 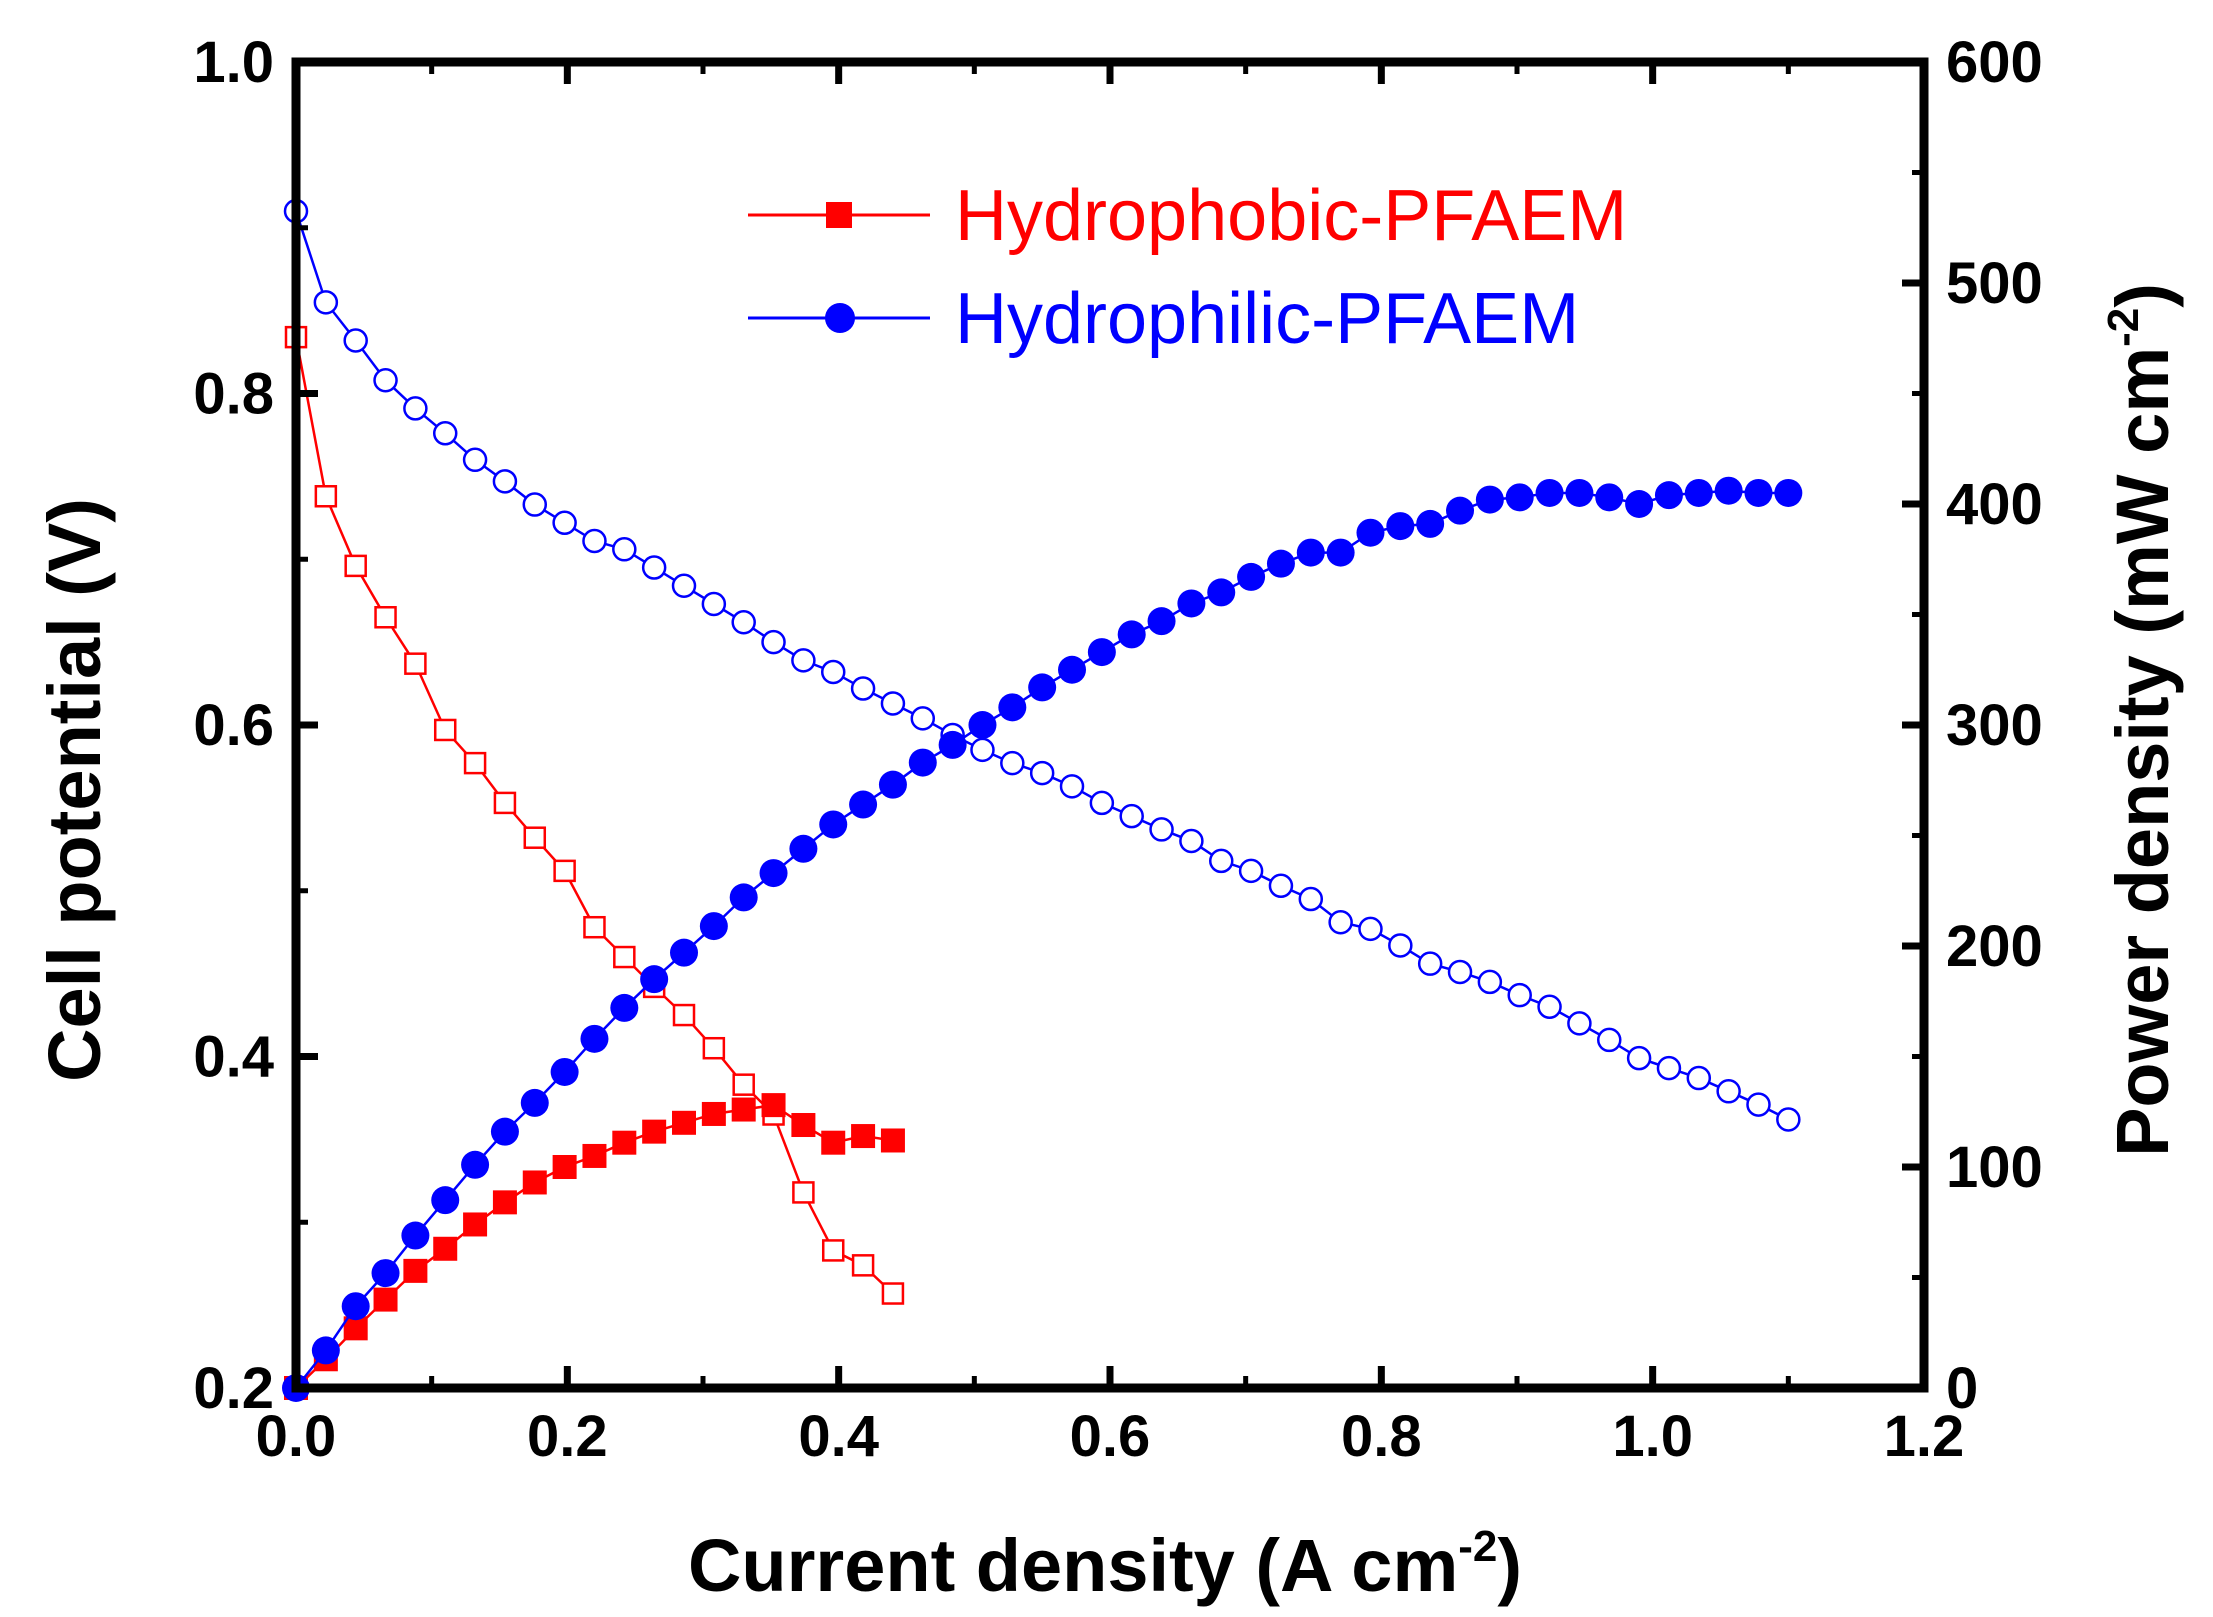 I want to click on y-right-tick-label: 400, so click(x=1994, y=504).